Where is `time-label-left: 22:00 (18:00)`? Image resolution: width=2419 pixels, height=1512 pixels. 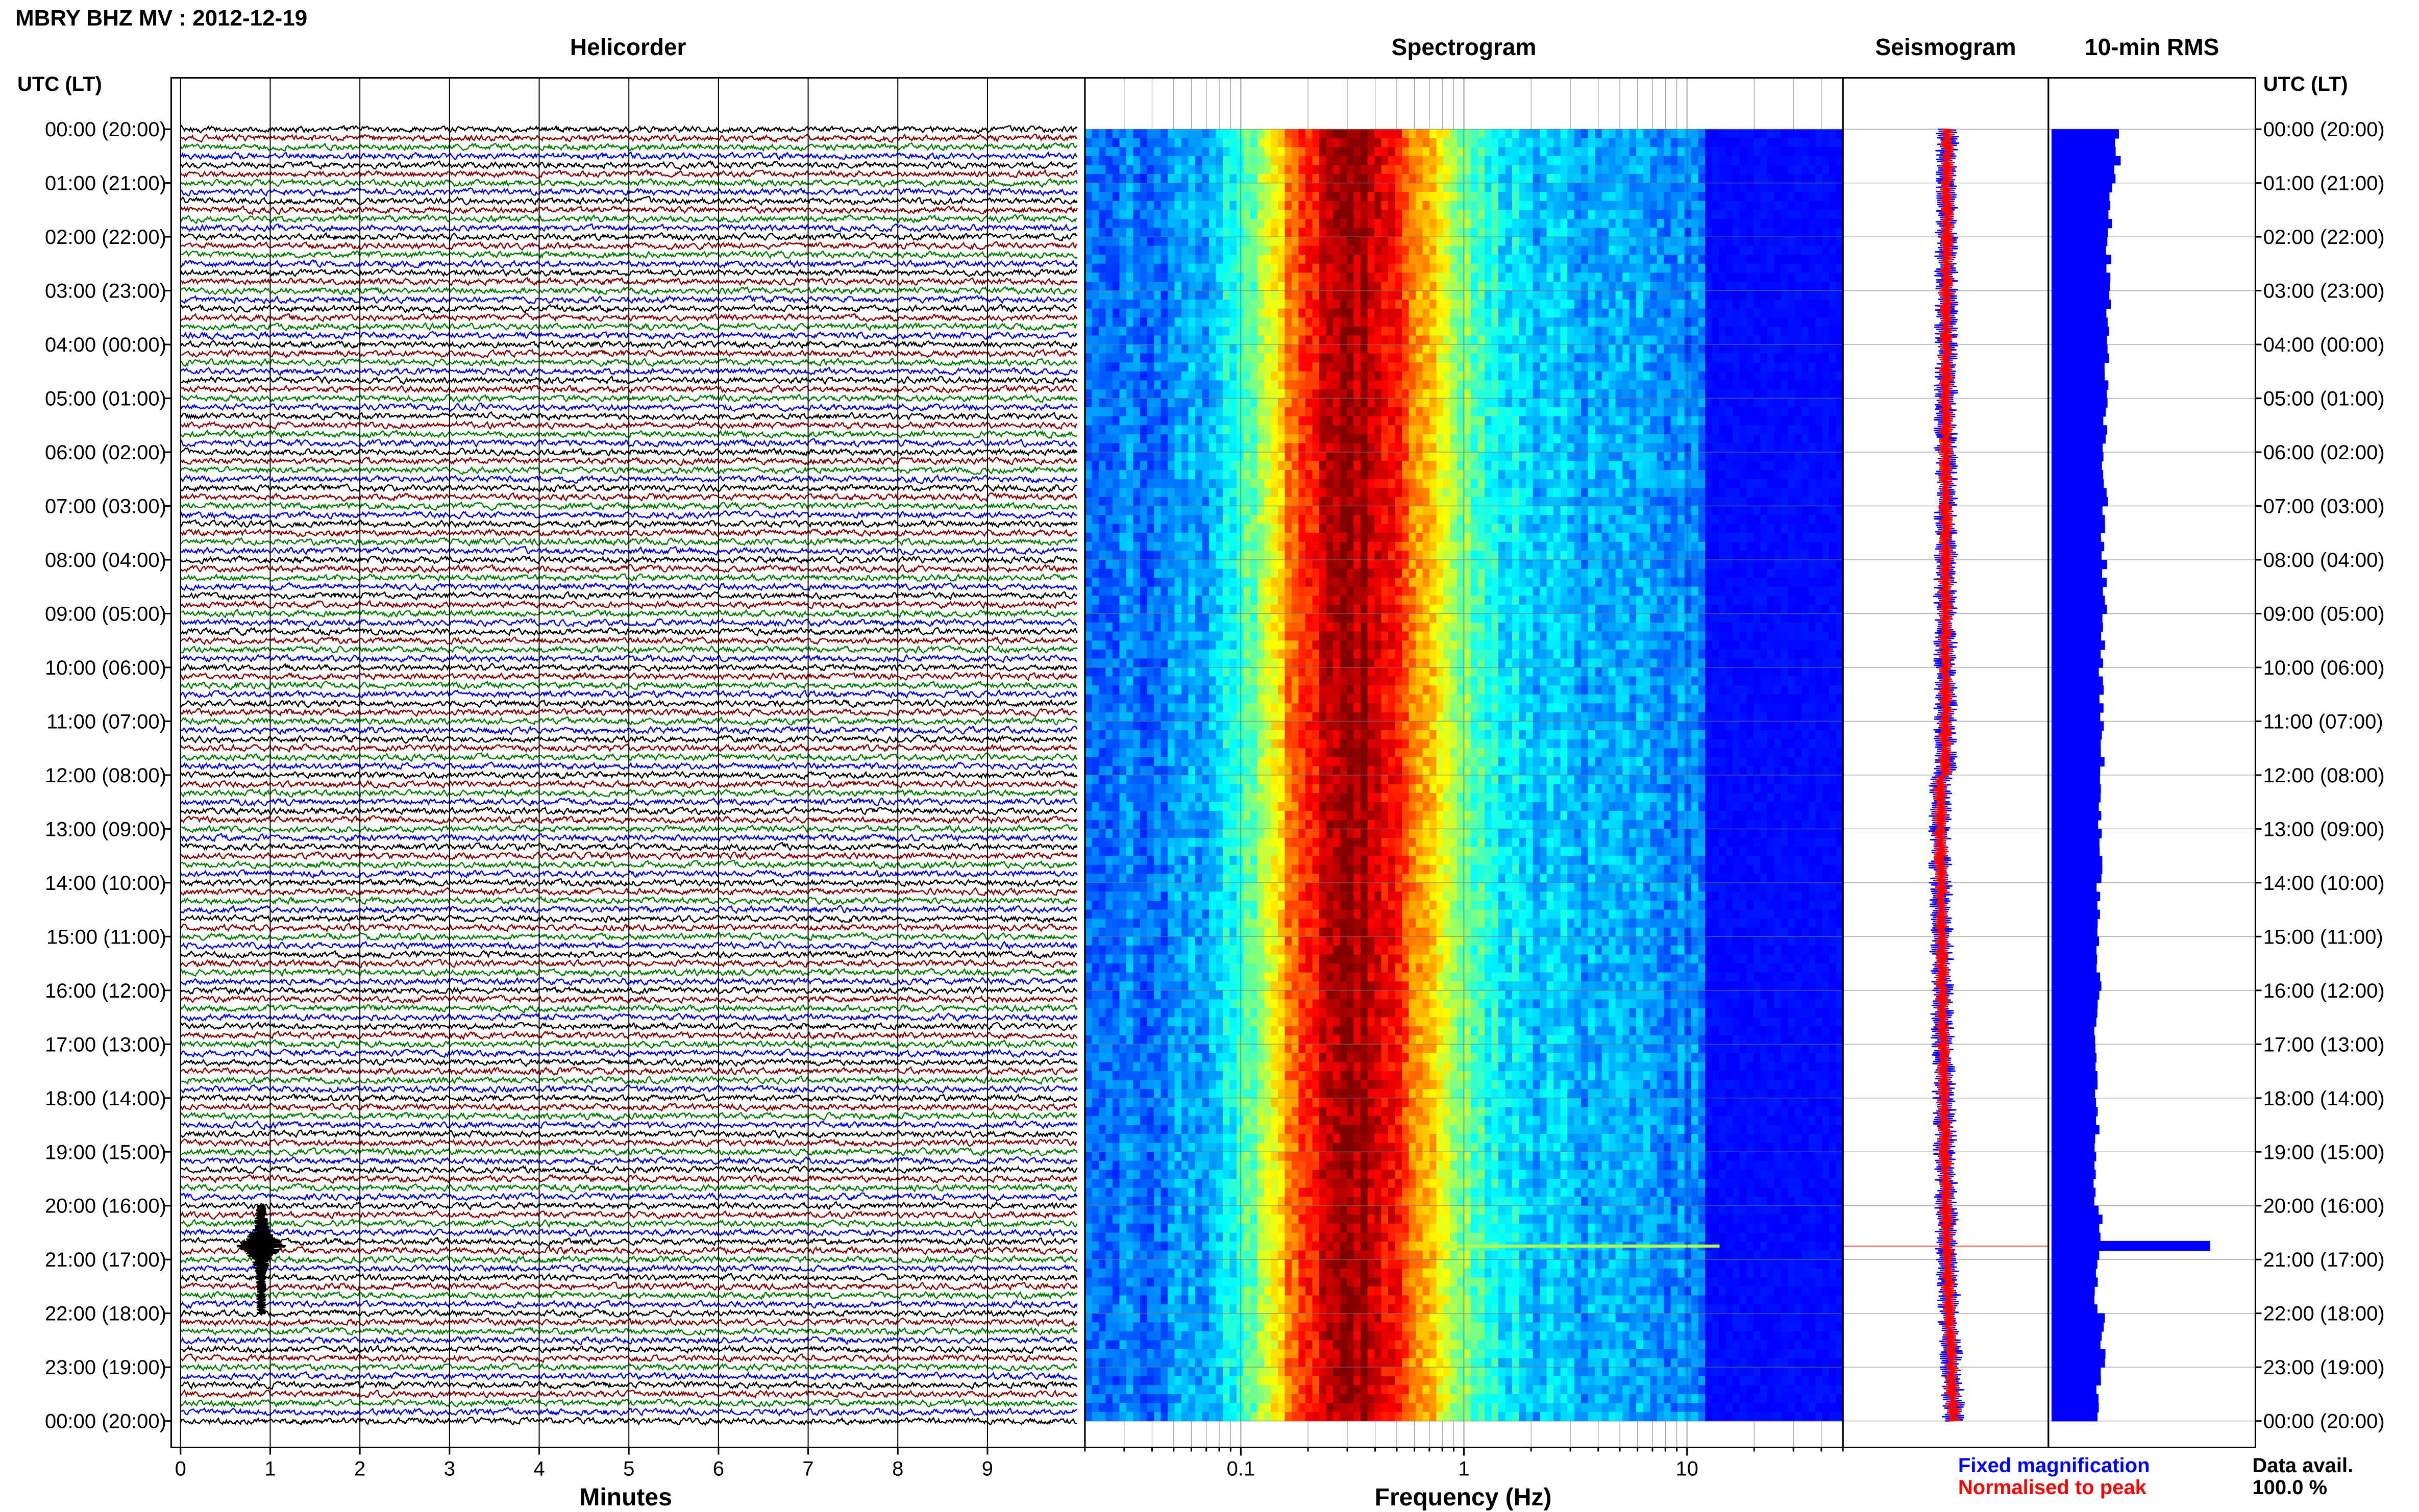 time-label-left: 22:00 (18:00) is located at coordinates (105, 1314).